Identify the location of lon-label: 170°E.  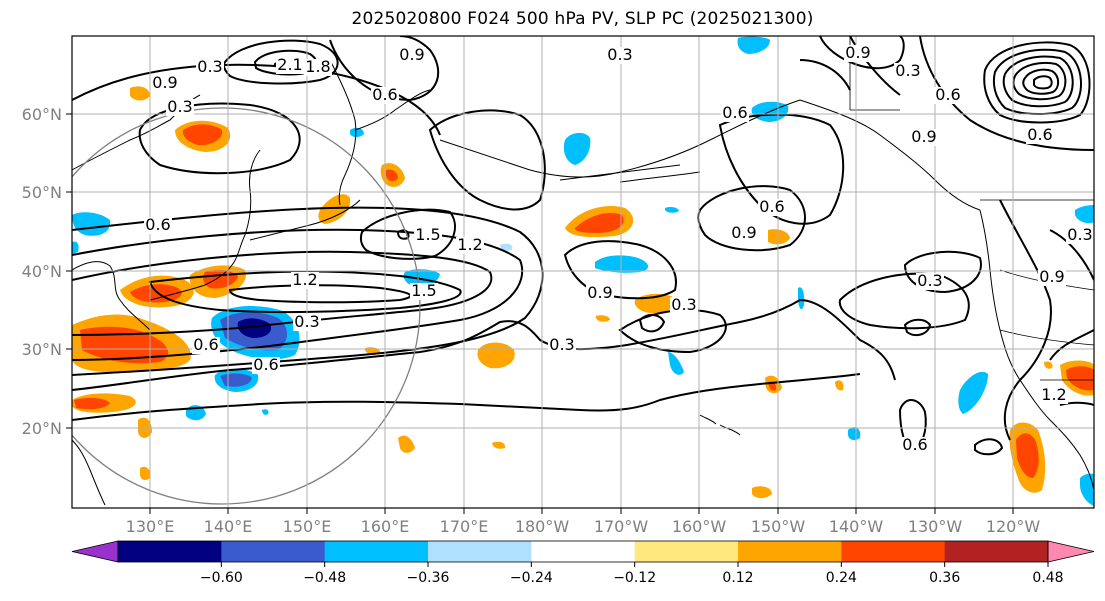
(464, 526).